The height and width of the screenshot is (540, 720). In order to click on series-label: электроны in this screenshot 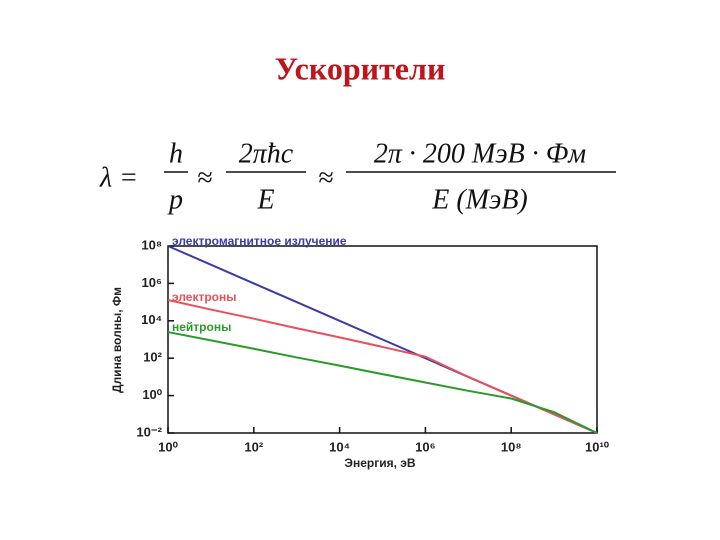, I will do `click(204, 297)`.